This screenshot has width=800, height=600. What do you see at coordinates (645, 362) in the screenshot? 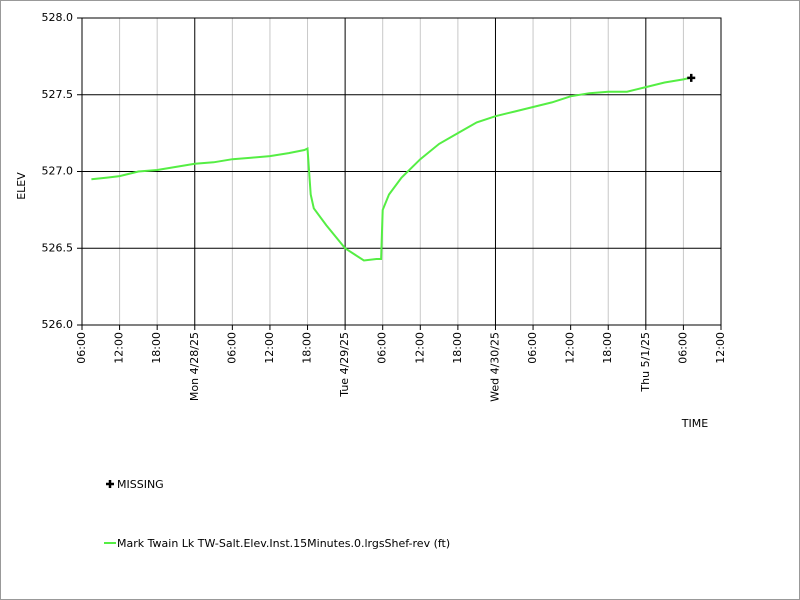
I see `x-tick-label: Thu 5/1/25` at bounding box center [645, 362].